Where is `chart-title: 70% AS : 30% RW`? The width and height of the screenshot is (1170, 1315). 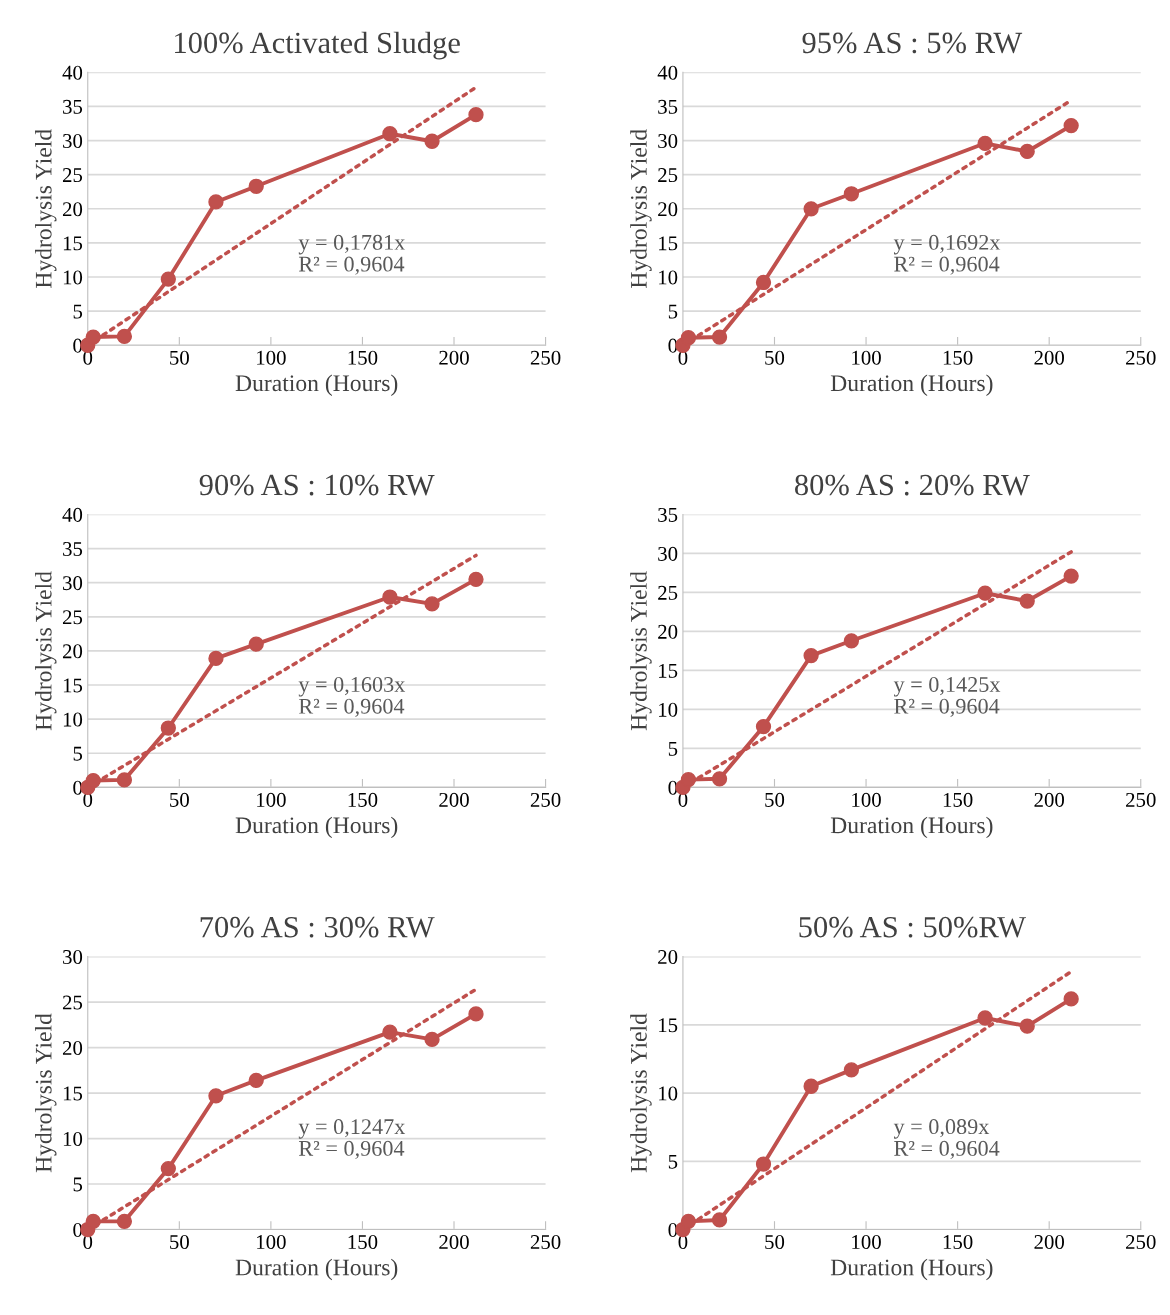
chart-title: 70% AS : 30% RW is located at coordinates (317, 927).